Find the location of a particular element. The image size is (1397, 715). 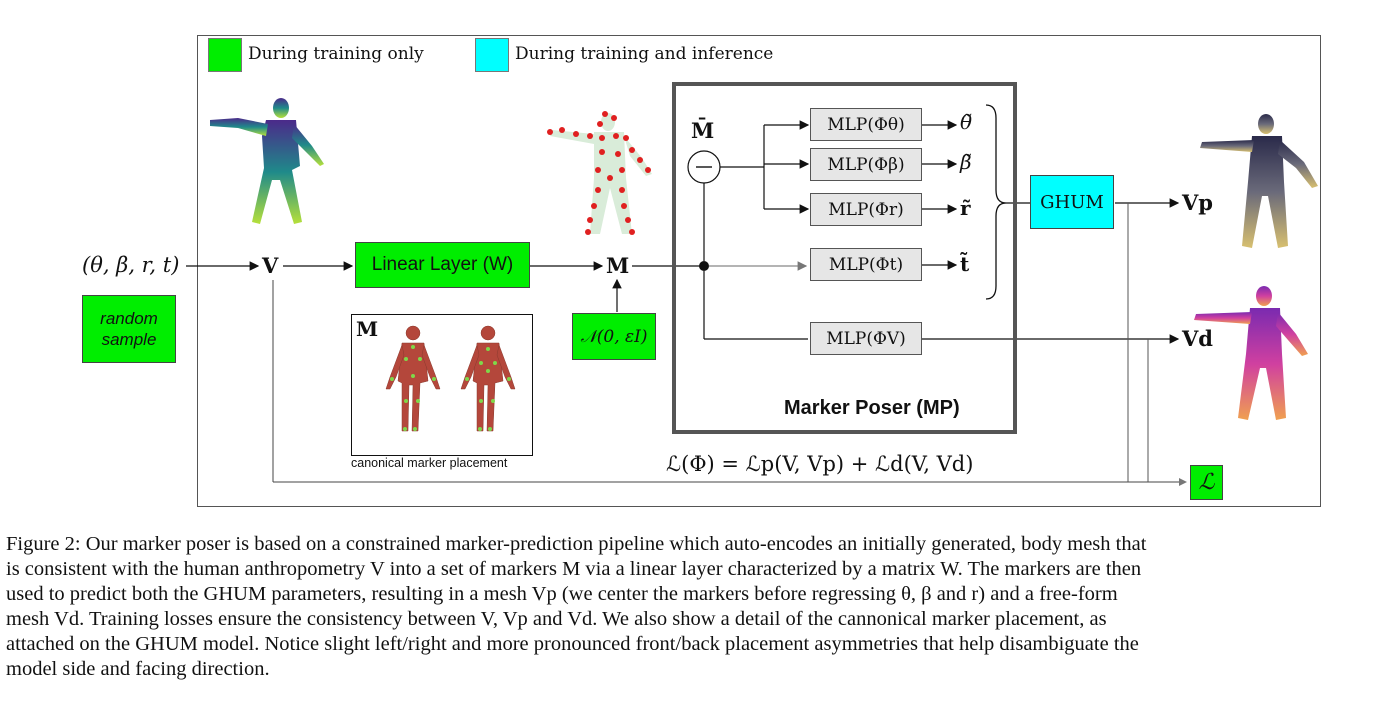

node-m-bar: M̄ is located at coordinates (703, 130).